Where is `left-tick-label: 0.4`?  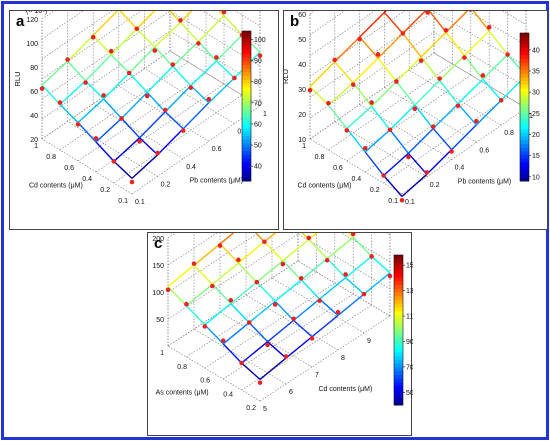 left-tick-label: 0.4 is located at coordinates (87, 179).